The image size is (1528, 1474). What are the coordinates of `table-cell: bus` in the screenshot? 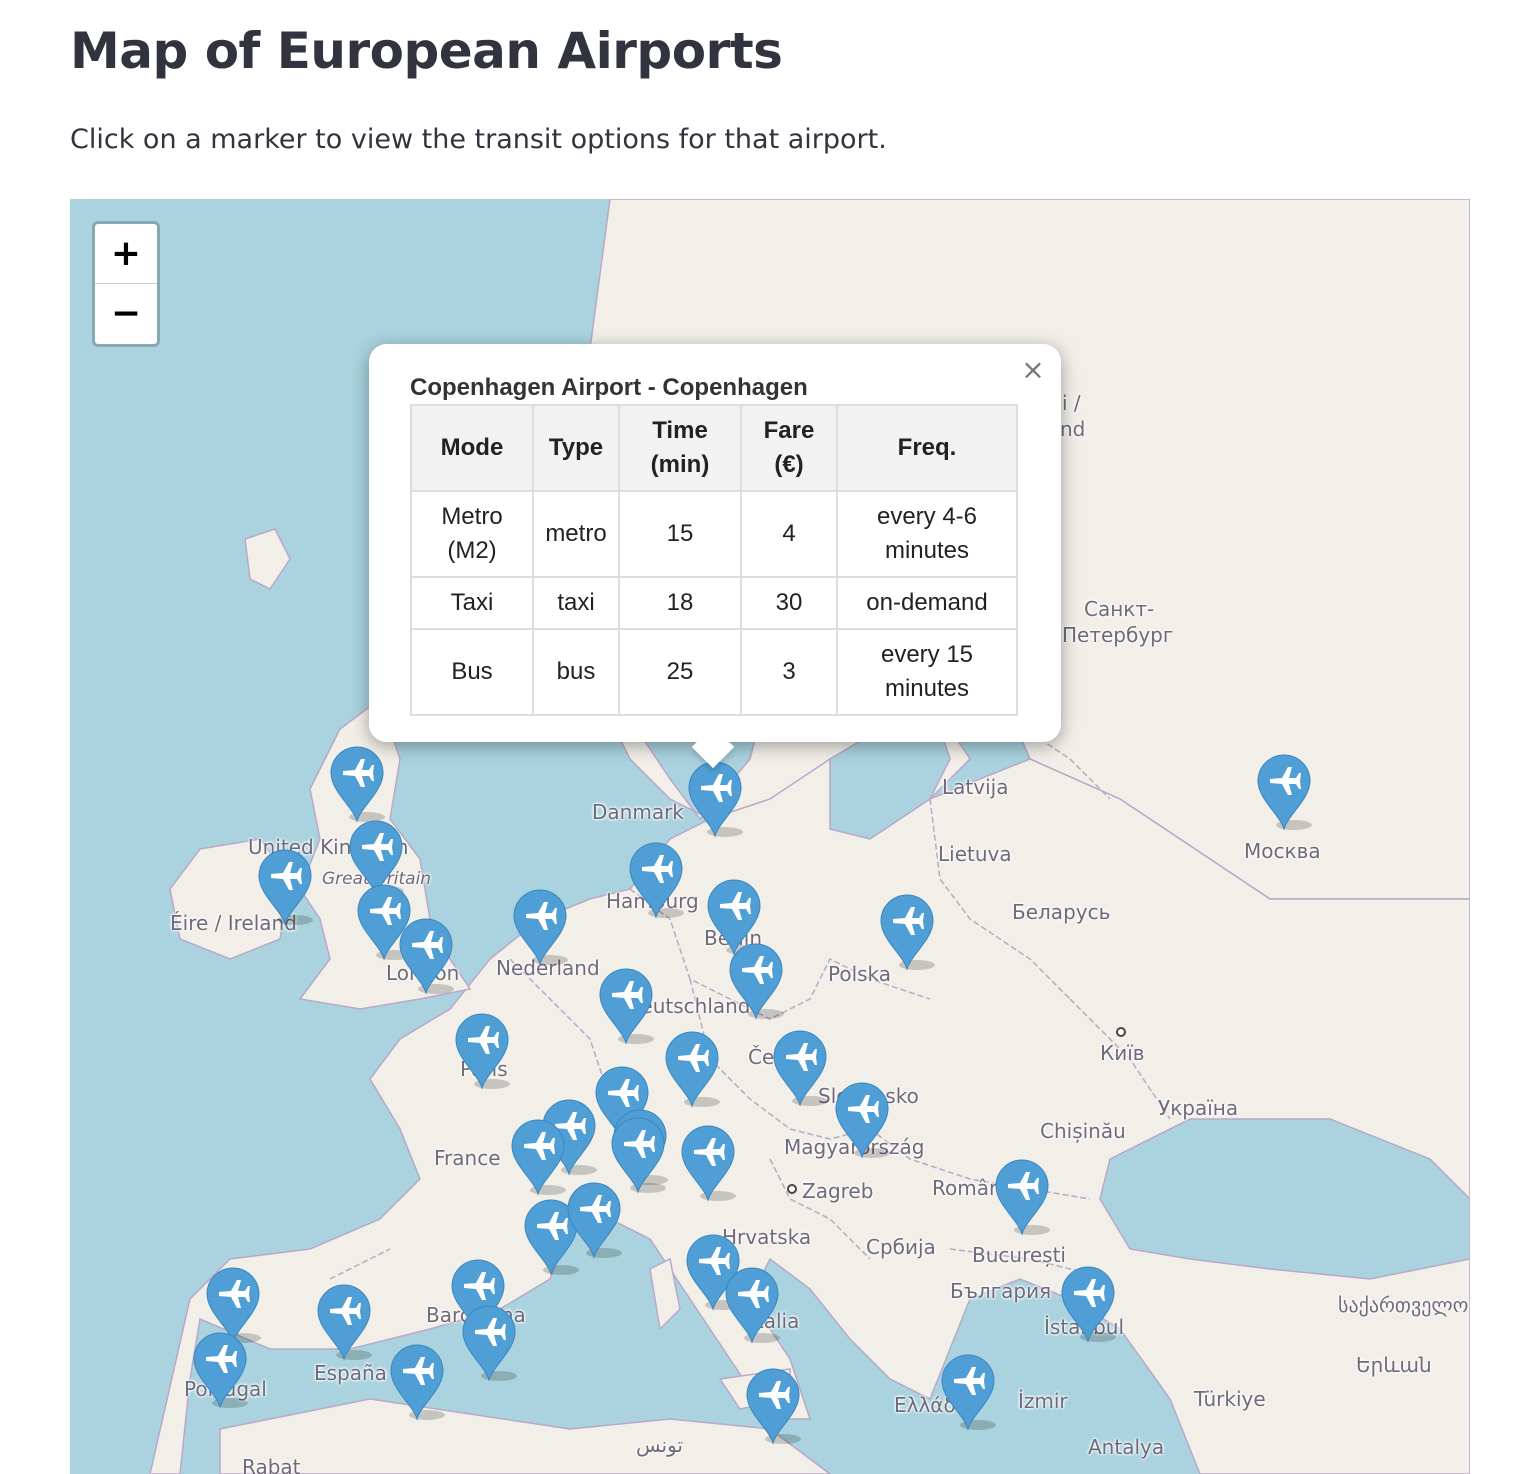 It's located at (576, 672).